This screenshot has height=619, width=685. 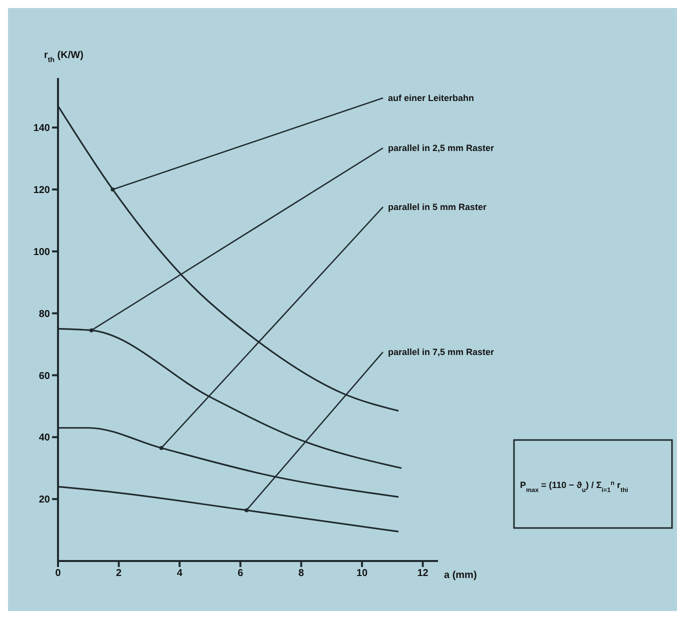 What do you see at coordinates (574, 487) in the screenshot?
I see `text: P$_{max}$ = (110 − ϑ$_{u}$) / Σ$_{i=1}$$^{n}$ r$_{thi}$` at bounding box center [574, 487].